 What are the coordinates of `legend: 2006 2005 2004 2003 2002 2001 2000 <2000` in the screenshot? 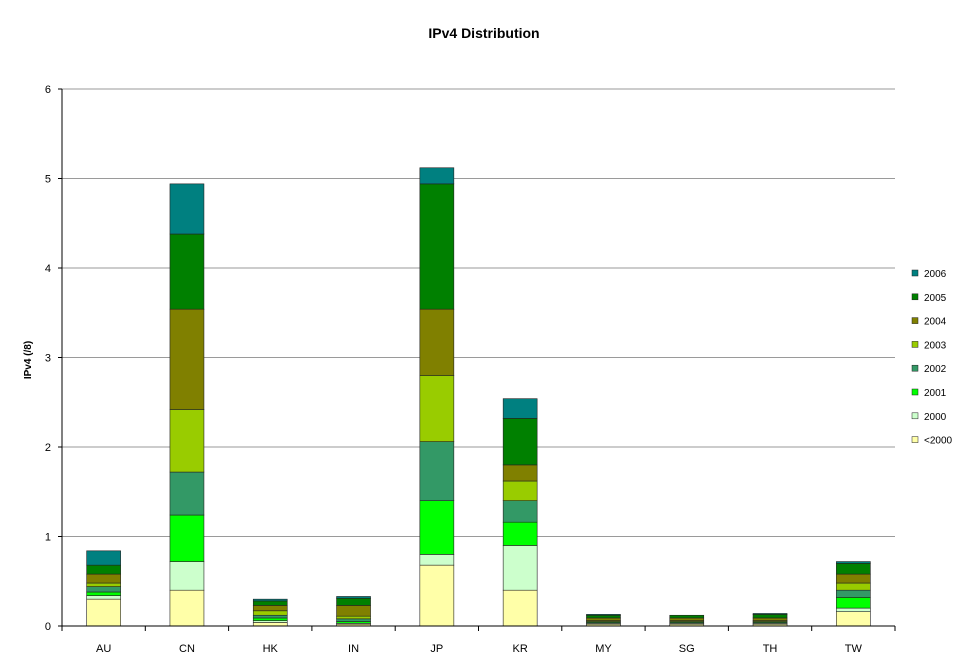 It's located at (932, 358).